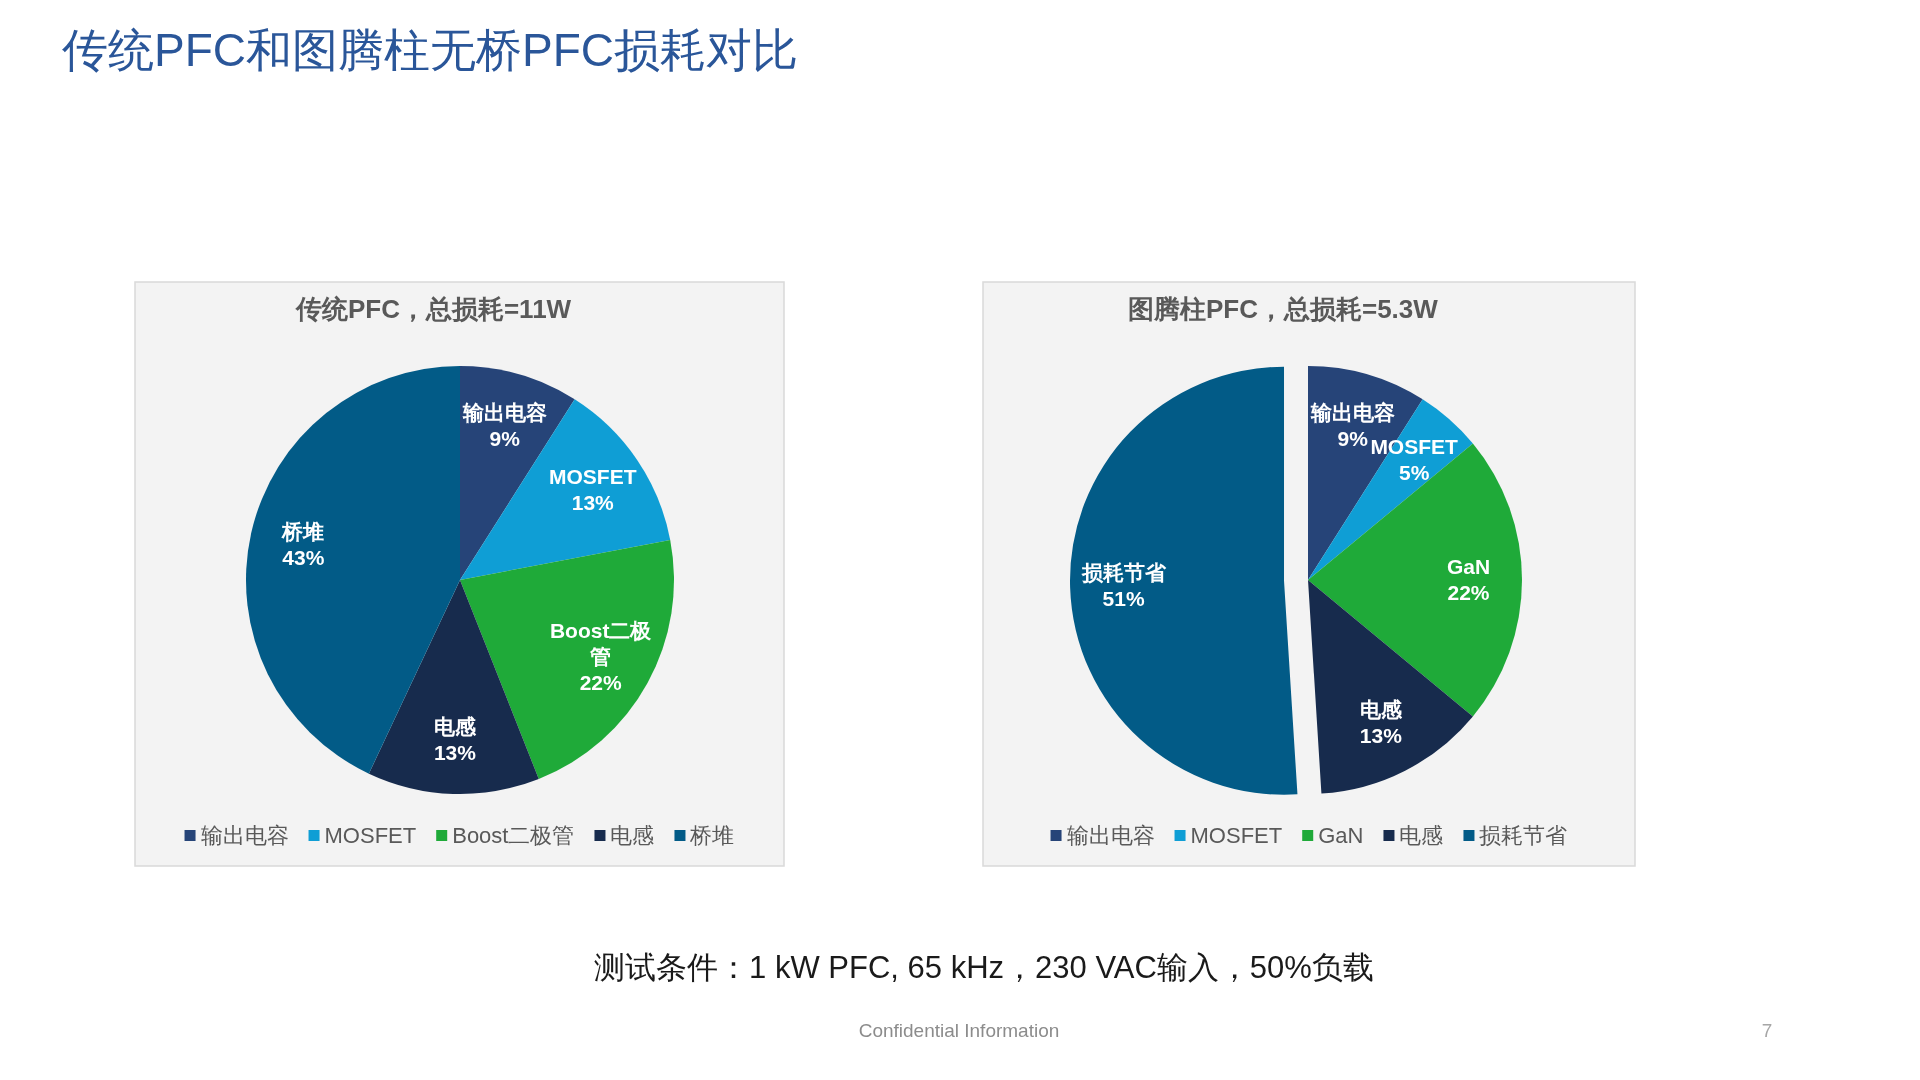 This screenshot has width=1920, height=1080. Describe the element at coordinates (984, 967) in the screenshot. I see `text: 测试条件：1 kW PFC, 65 kHz，230 VAC输入，50%负载` at that location.